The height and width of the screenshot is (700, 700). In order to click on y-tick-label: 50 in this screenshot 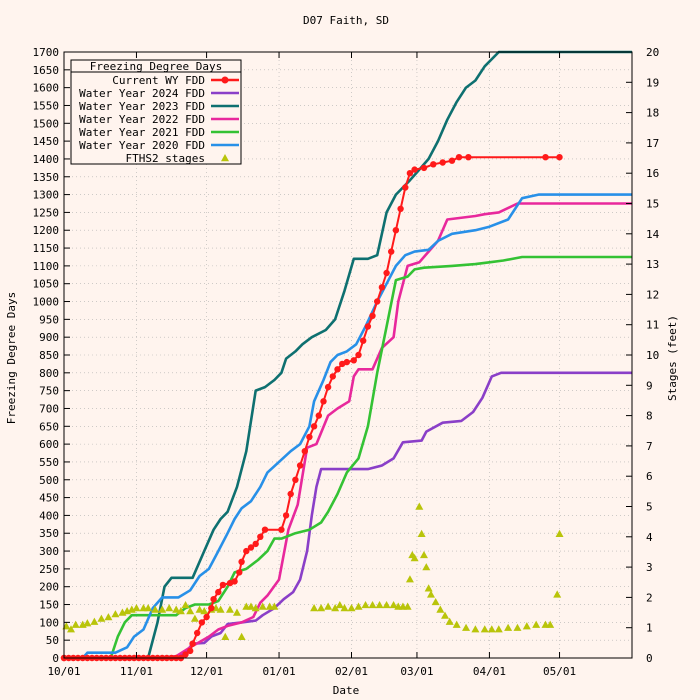, I will do `click(52, 640)`.